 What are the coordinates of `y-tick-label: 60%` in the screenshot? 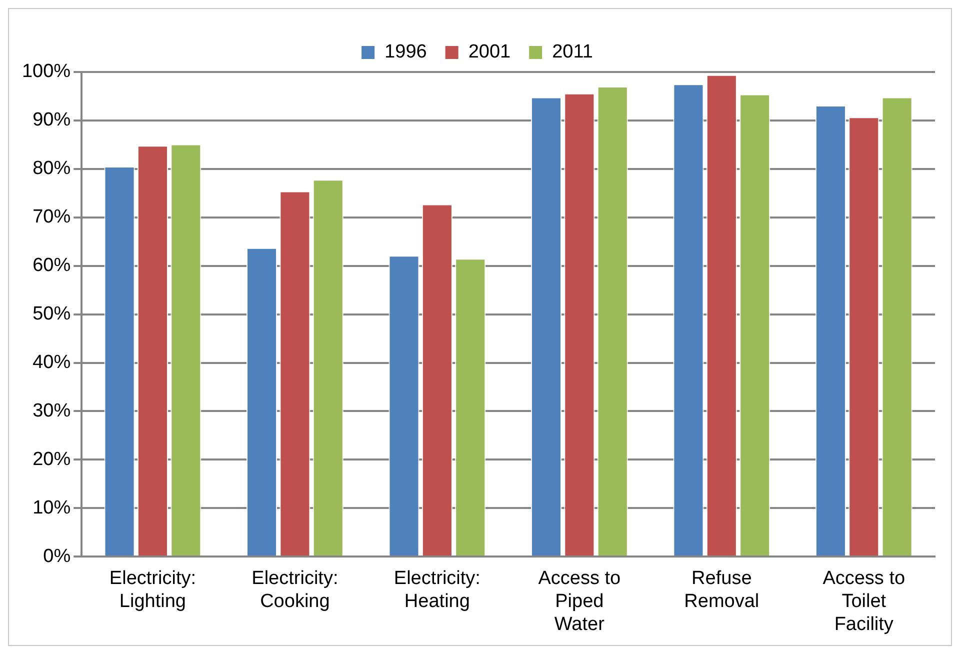 It's located at (51, 265).